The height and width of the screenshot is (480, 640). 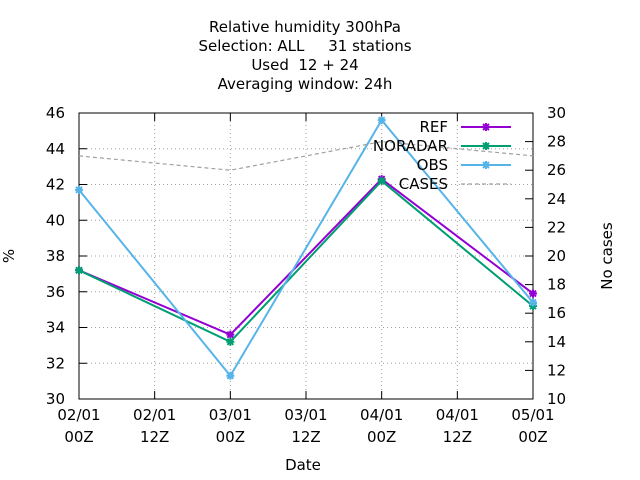 What do you see at coordinates (556, 342) in the screenshot?
I see `y2-tick-label: 14` at bounding box center [556, 342].